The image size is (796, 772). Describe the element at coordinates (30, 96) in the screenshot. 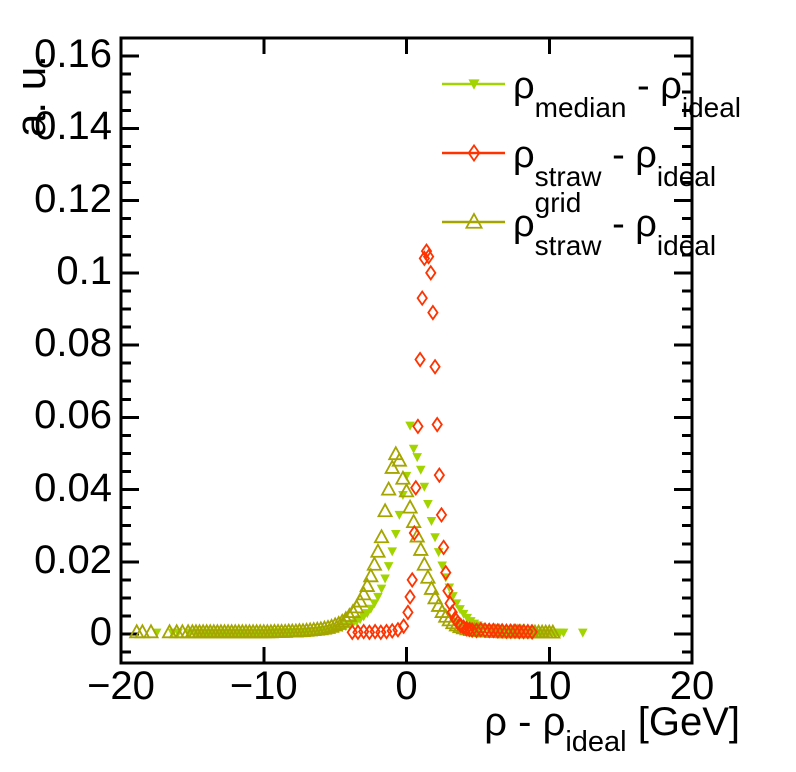

I see `y-axis-title: a. u.` at that location.